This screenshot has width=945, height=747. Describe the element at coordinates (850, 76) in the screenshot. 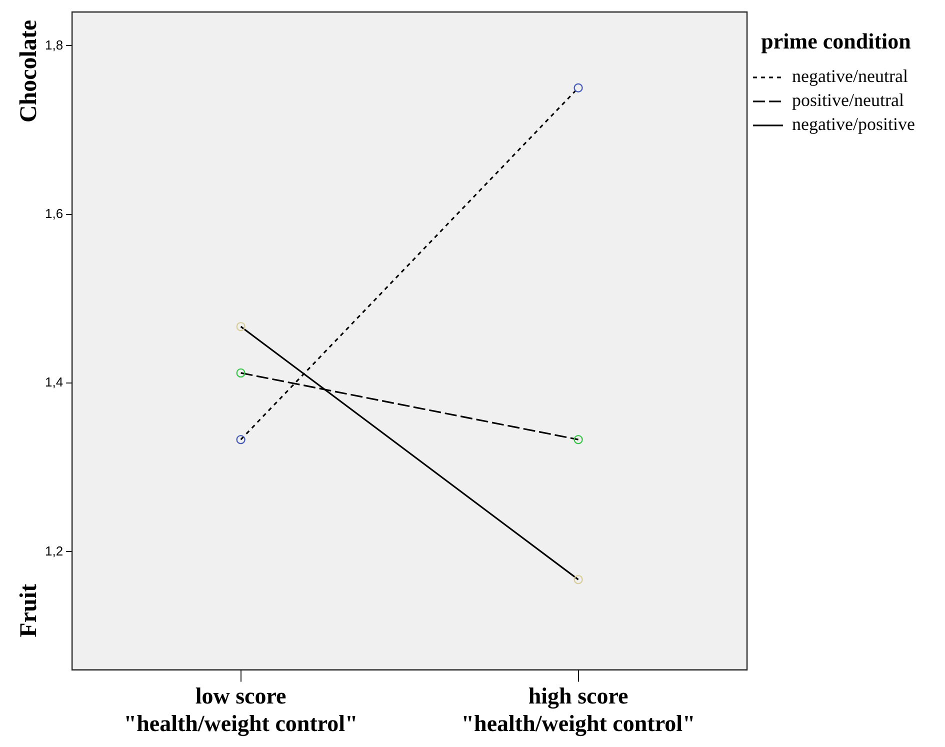

I see `legend-label: negative/neutral` at that location.